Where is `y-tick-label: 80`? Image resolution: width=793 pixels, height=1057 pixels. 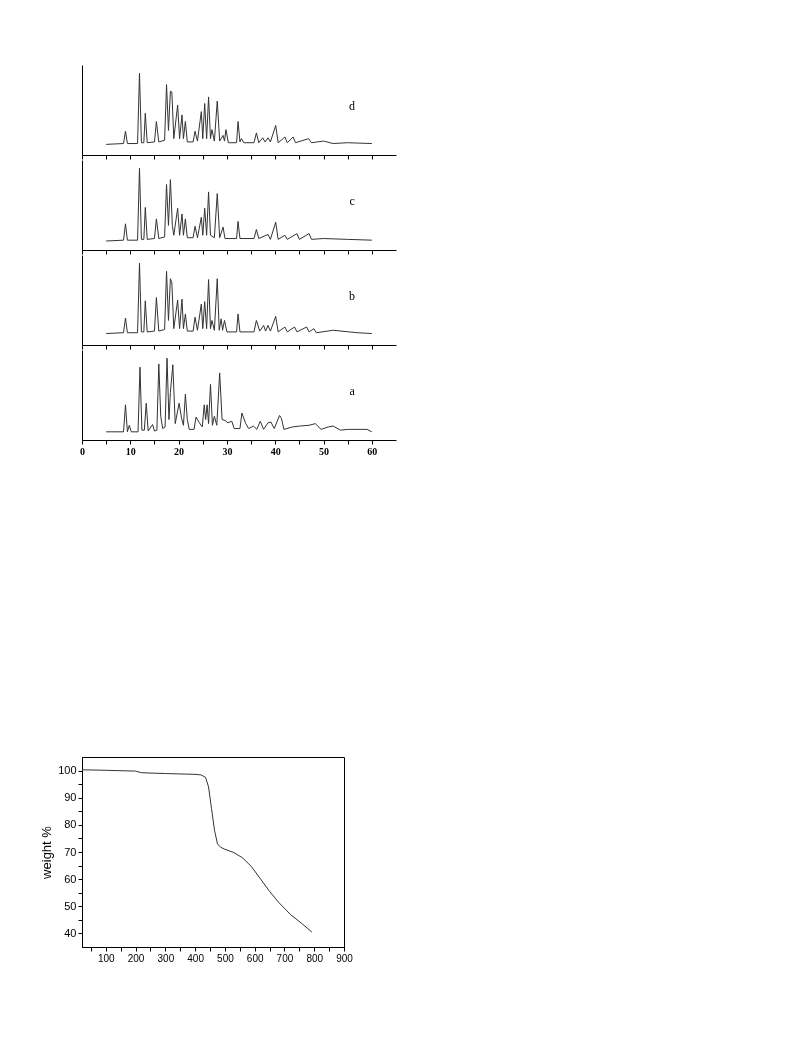
y-tick-label: 80 is located at coordinates (70, 824).